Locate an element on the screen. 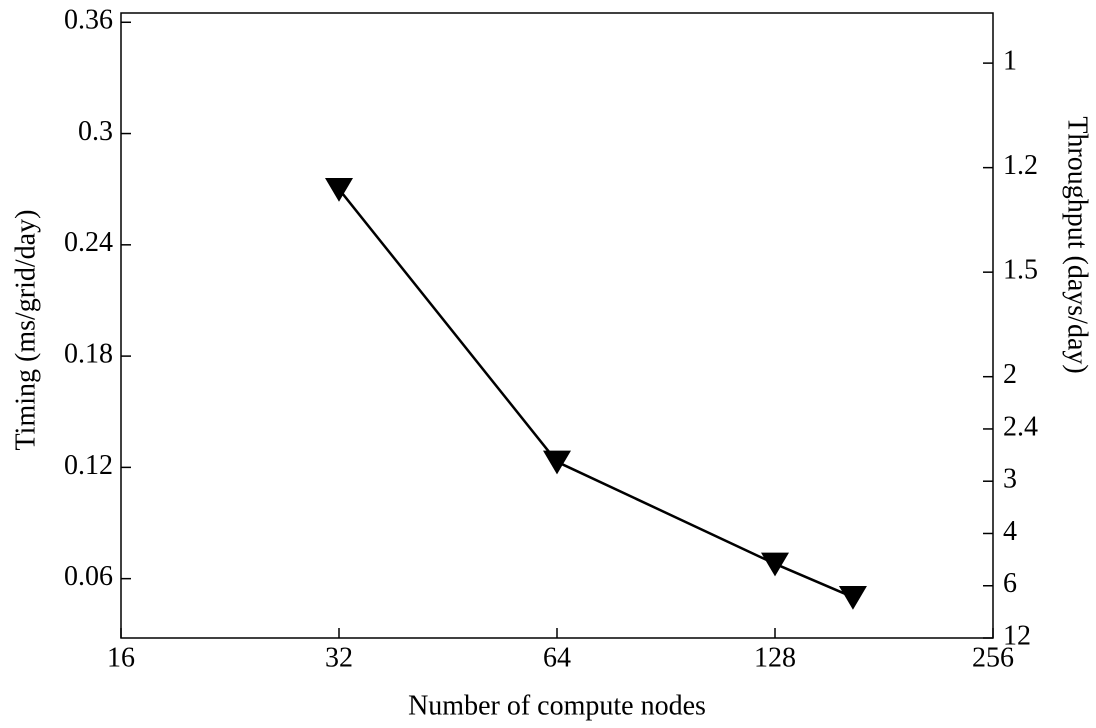 This screenshot has height=728, width=1096. x-tick-label: 32 is located at coordinates (339, 657).